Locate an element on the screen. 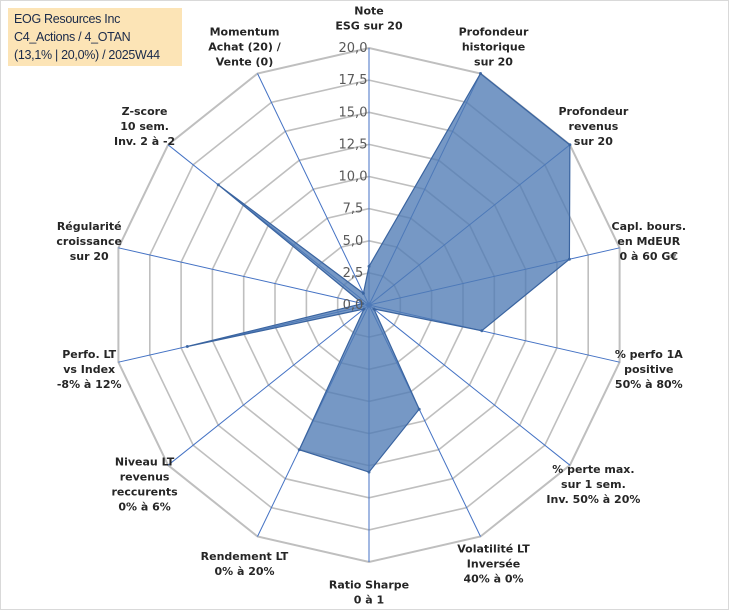 This screenshot has width=729, height=610. axis-label-line: Perfo. LT is located at coordinates (89, 354).